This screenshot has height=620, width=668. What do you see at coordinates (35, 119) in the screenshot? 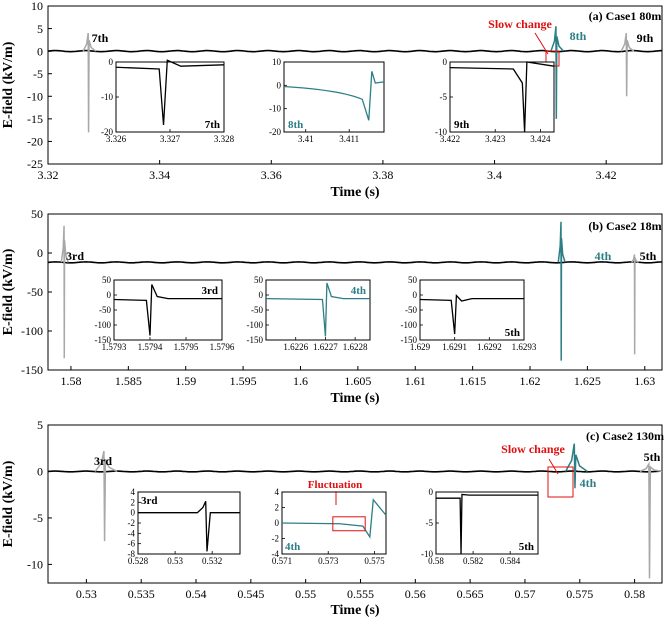
I see `y-tick-label: -15` at bounding box center [35, 119].